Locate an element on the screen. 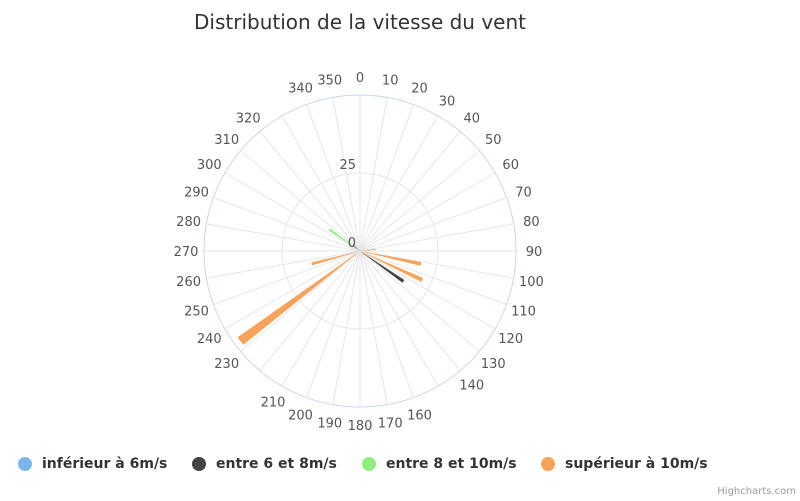 The width and height of the screenshot is (800, 501). angle-tick-label: 120 is located at coordinates (510, 339).